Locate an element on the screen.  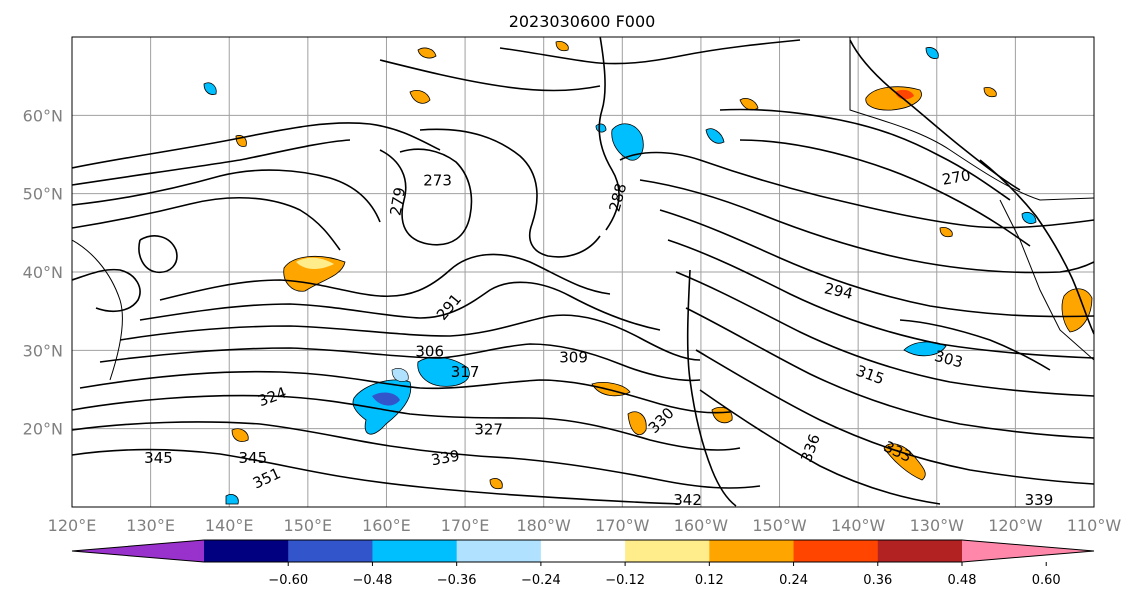
map-title: 2023030600 F000 is located at coordinates (582, 21).